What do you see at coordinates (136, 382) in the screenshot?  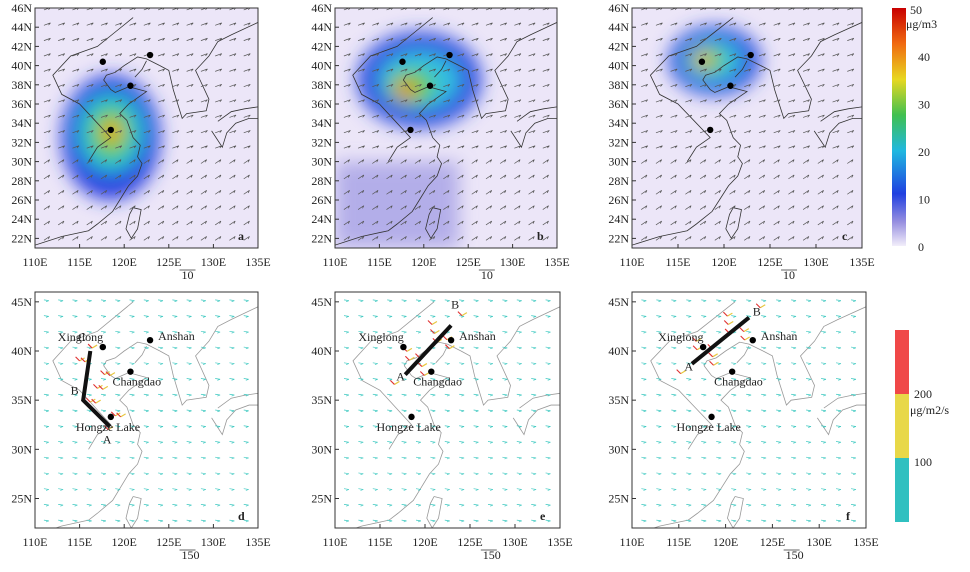 I see `station-label: Changdao` at bounding box center [136, 382].